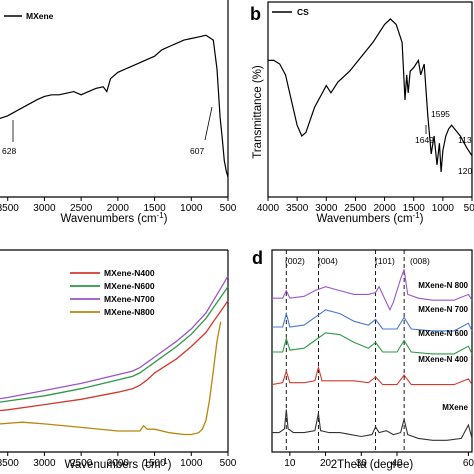 This screenshot has height=474, width=474. I want to click on panel-b-x-ticks: 4000 3500 3000 2500 2000 1500 1000 500, so click(365, 205).